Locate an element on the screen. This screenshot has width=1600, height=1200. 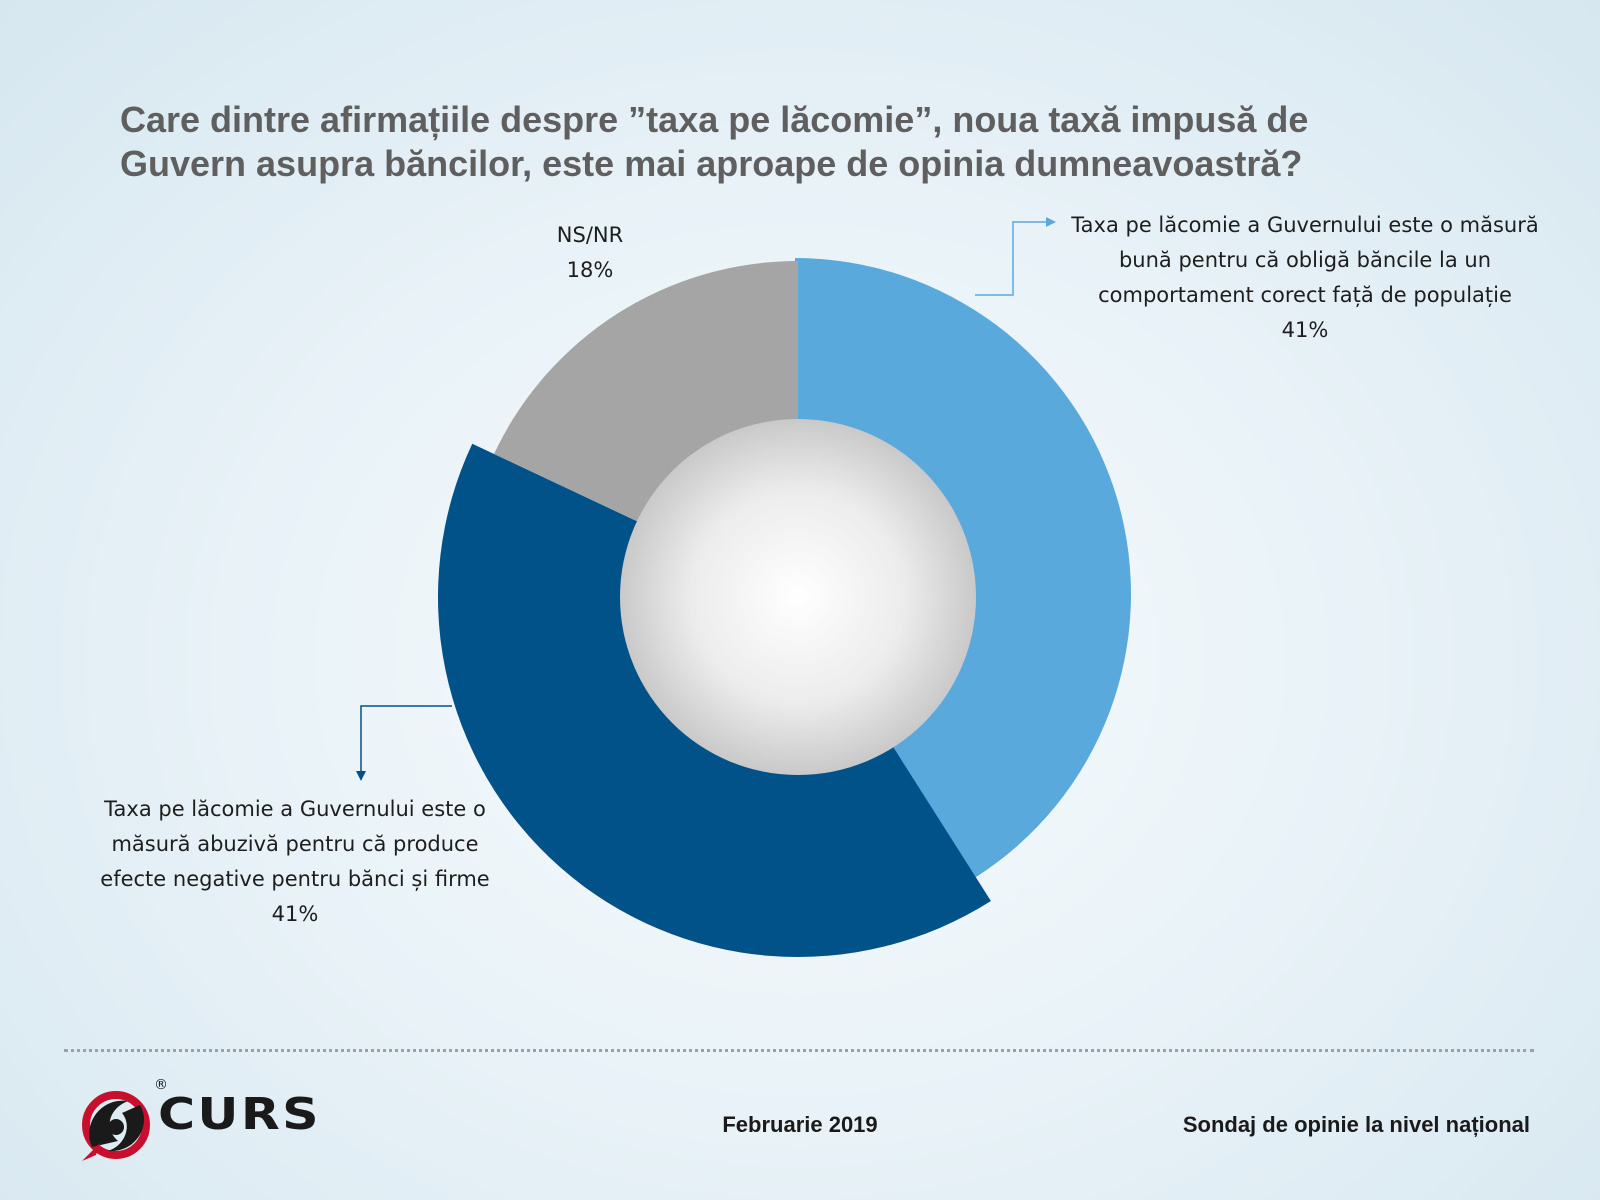
slice-label-nsnr: NS/NR 18% is located at coordinates (590, 253).